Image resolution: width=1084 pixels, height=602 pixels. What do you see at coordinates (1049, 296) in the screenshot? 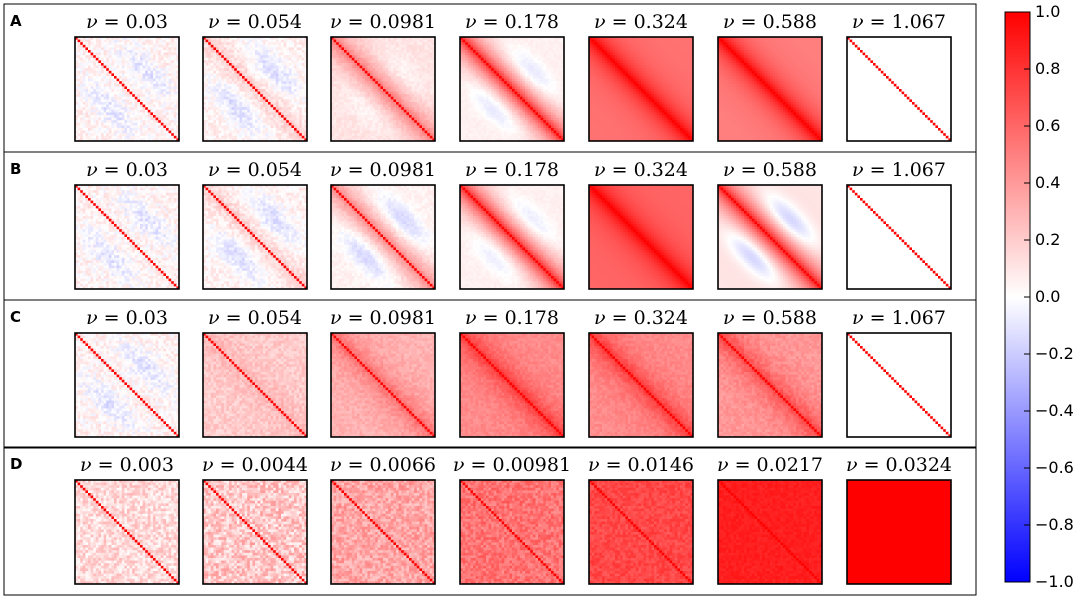
I see `colorbar-ticks: 1.00.80.60.40.20.0−0.2−0.4−0.6−0.8−1.0` at bounding box center [1049, 296].